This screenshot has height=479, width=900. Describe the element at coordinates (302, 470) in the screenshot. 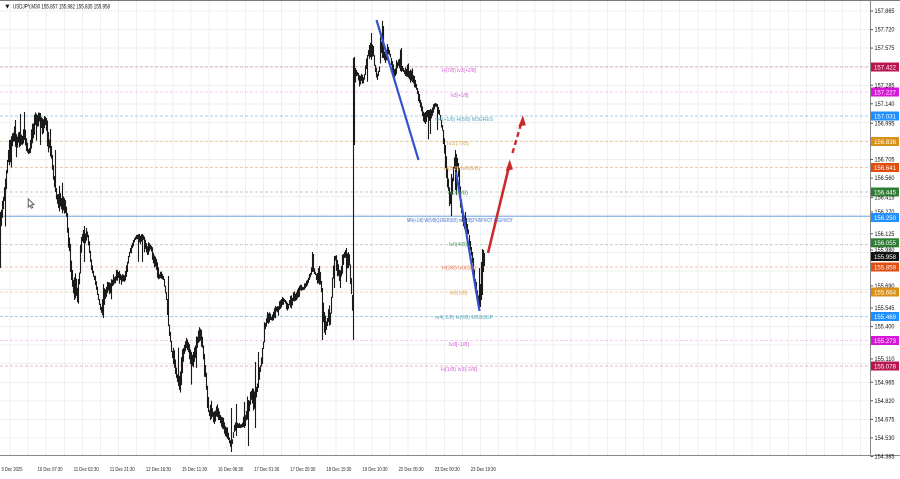

I see `svg-text: 17 Dec 20:30` at that location.